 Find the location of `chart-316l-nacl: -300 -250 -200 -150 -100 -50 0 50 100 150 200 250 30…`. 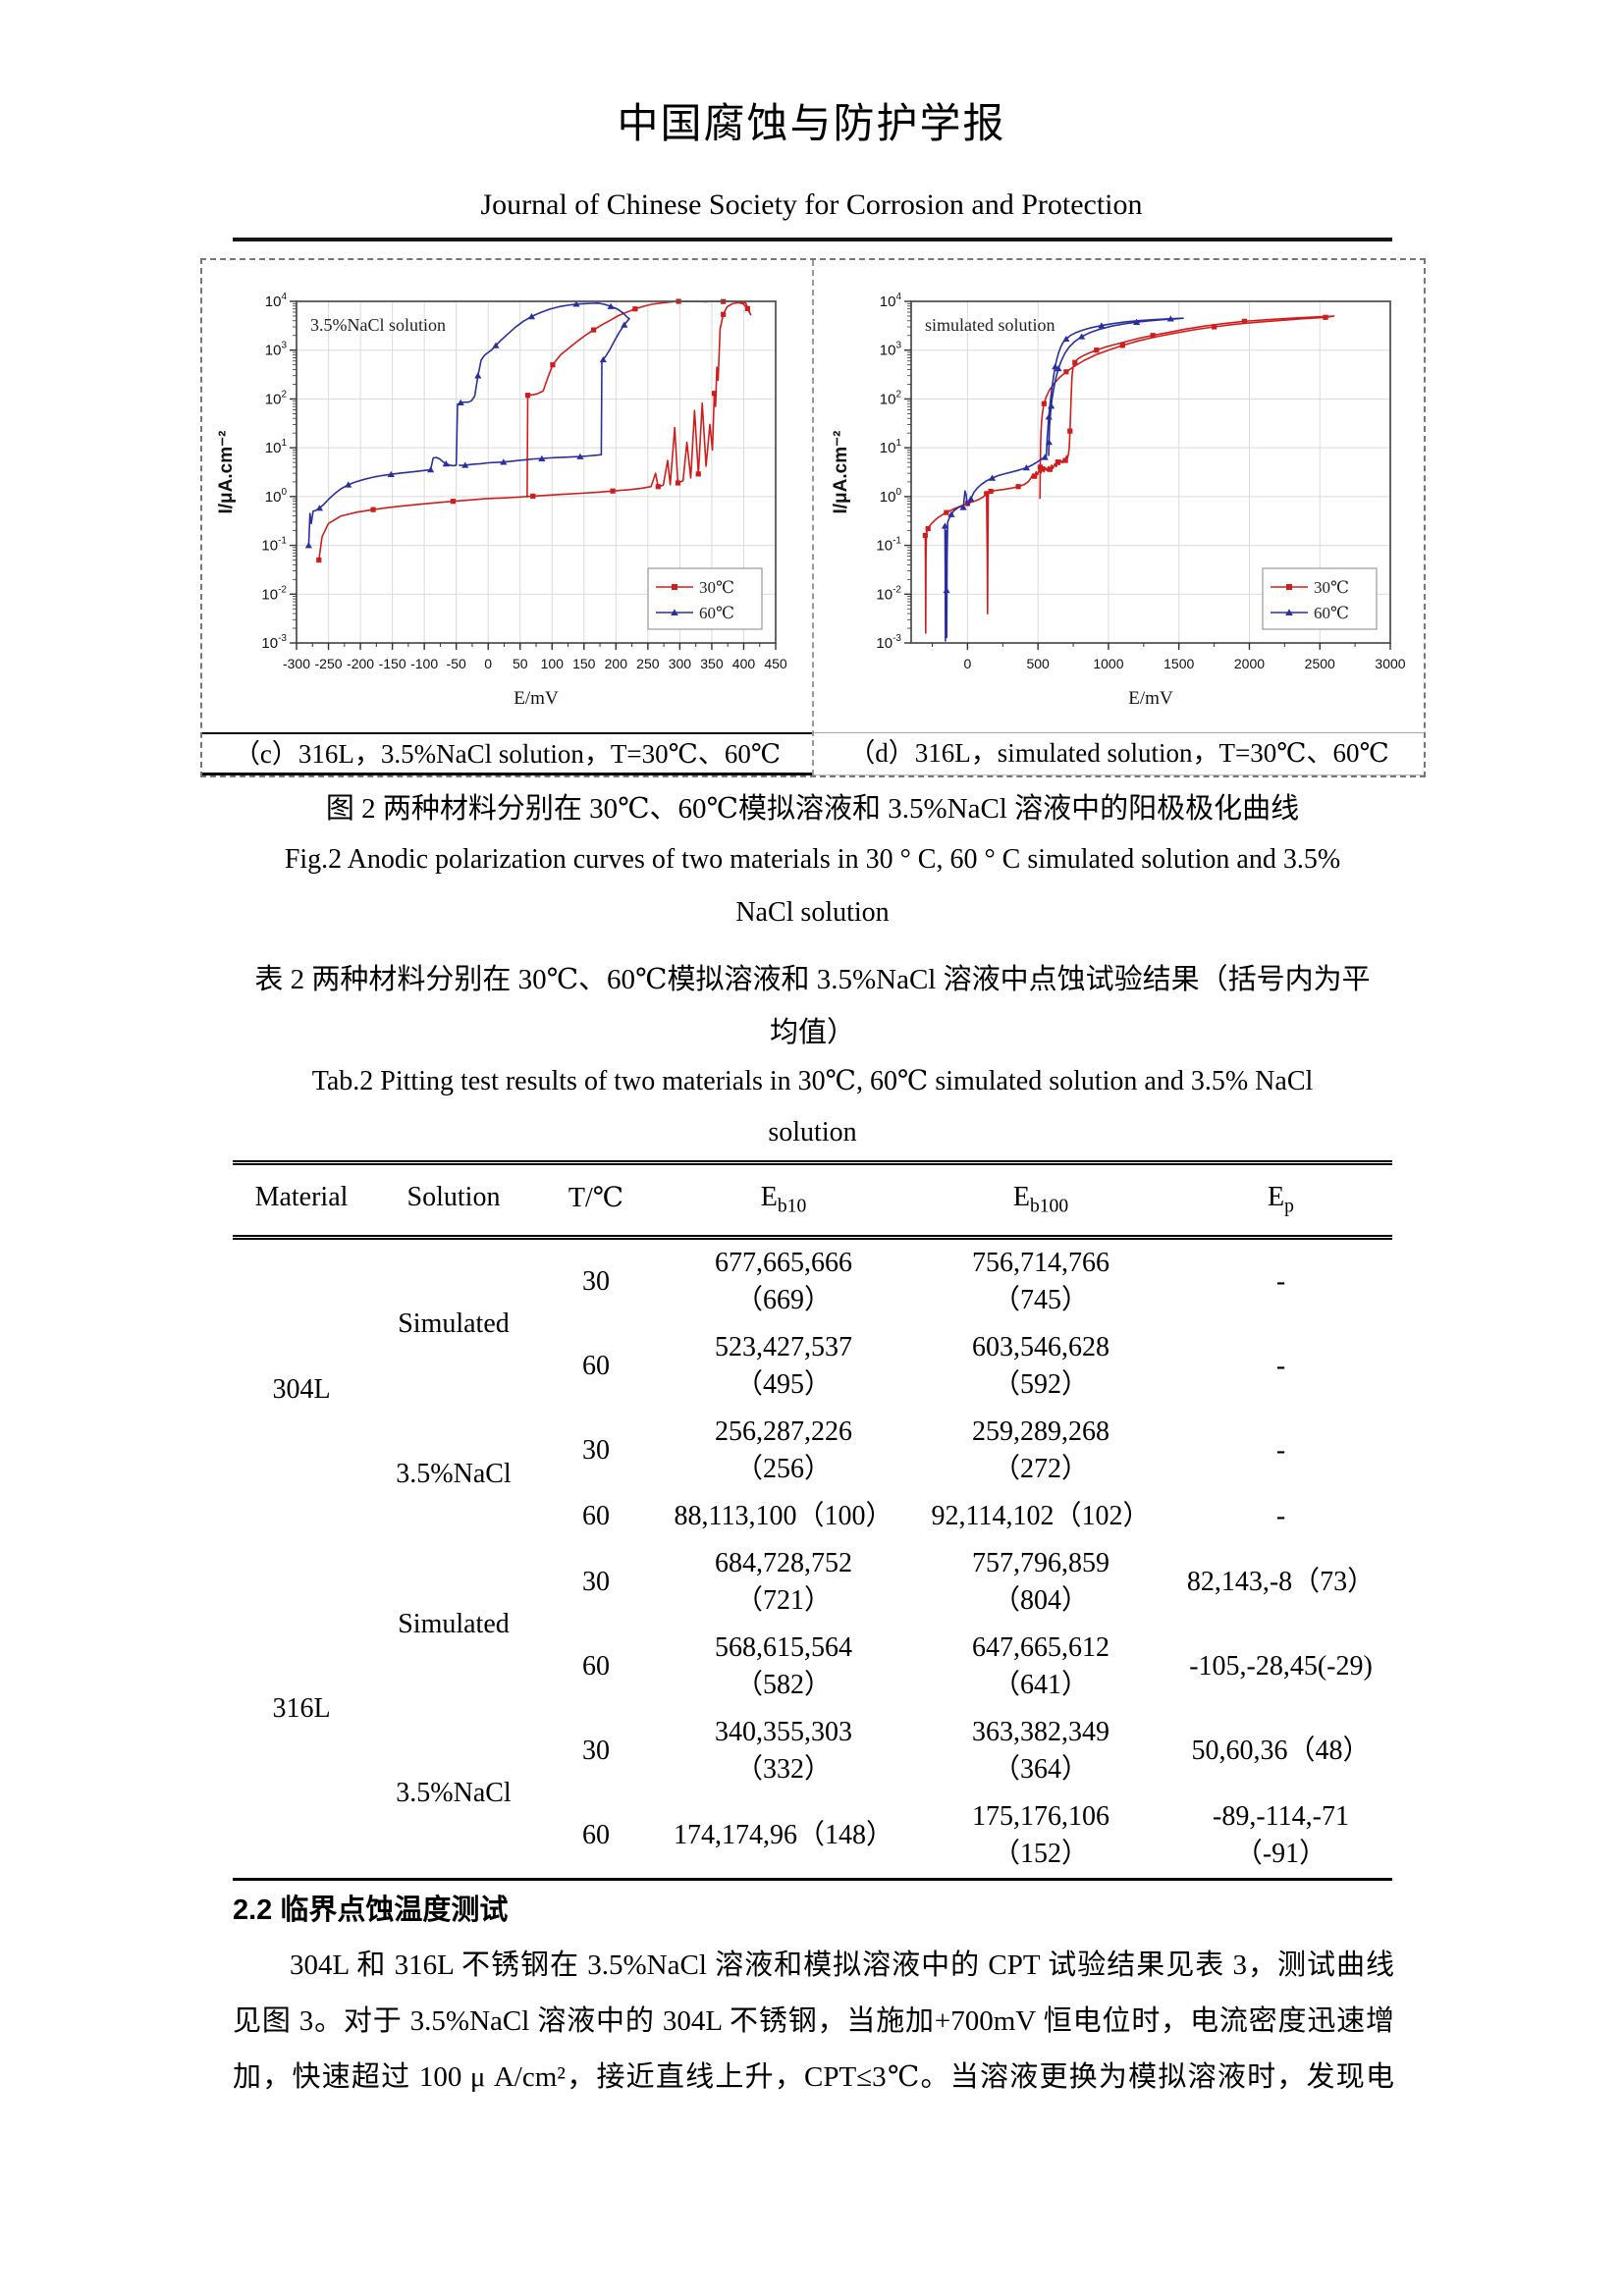

chart-316l-nacl: -300 -250 -200 -150 -100 -50 0 50 100 150 200 250 30… is located at coordinates (501, 501).